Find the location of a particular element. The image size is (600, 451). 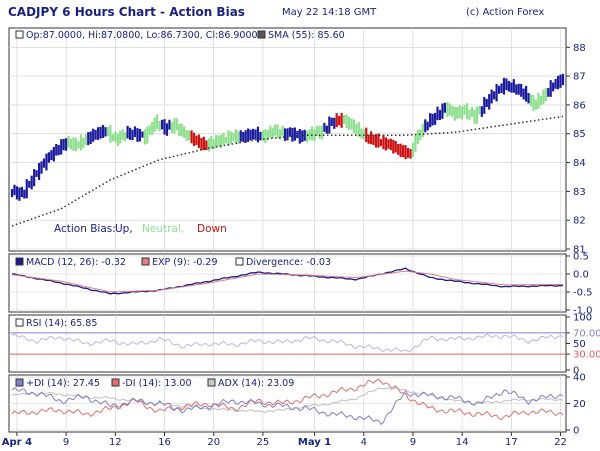

sma-label: SMA (55): 85.60 is located at coordinates (306, 35).